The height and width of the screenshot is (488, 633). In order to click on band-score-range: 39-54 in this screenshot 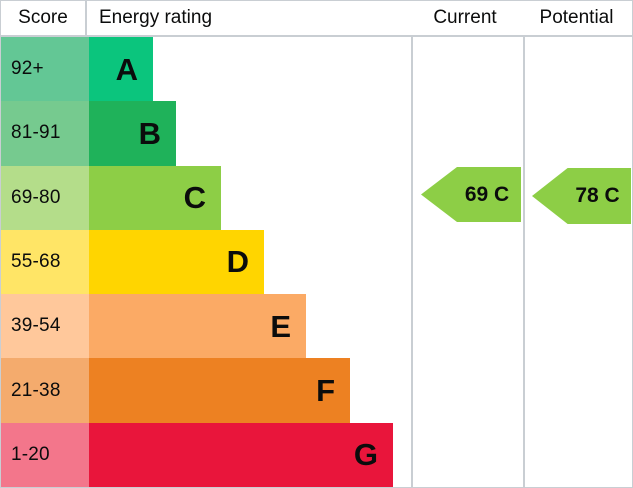, I will do `click(45, 326)`.